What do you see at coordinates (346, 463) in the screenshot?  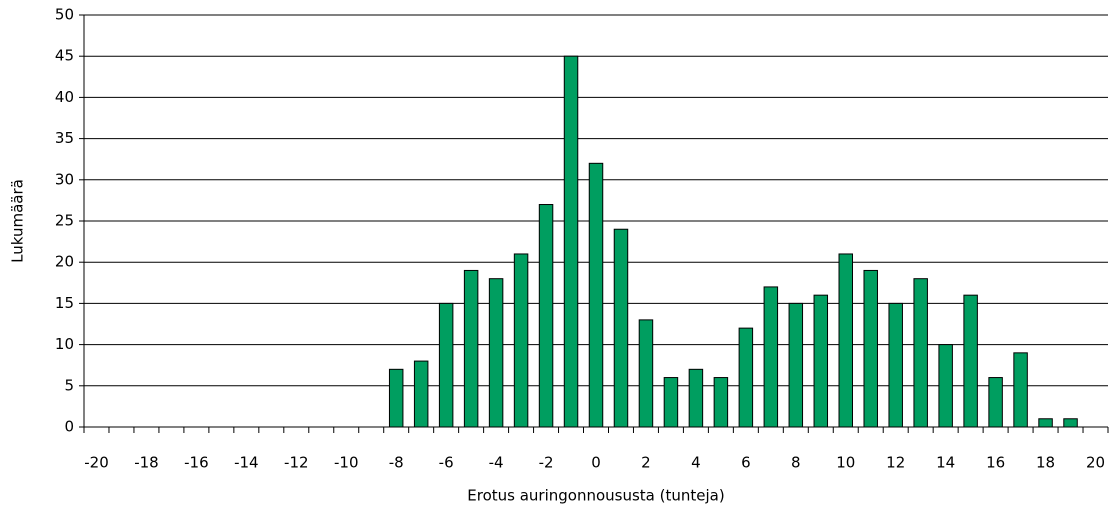 I see `x-tick-label: -10` at bounding box center [346, 463].